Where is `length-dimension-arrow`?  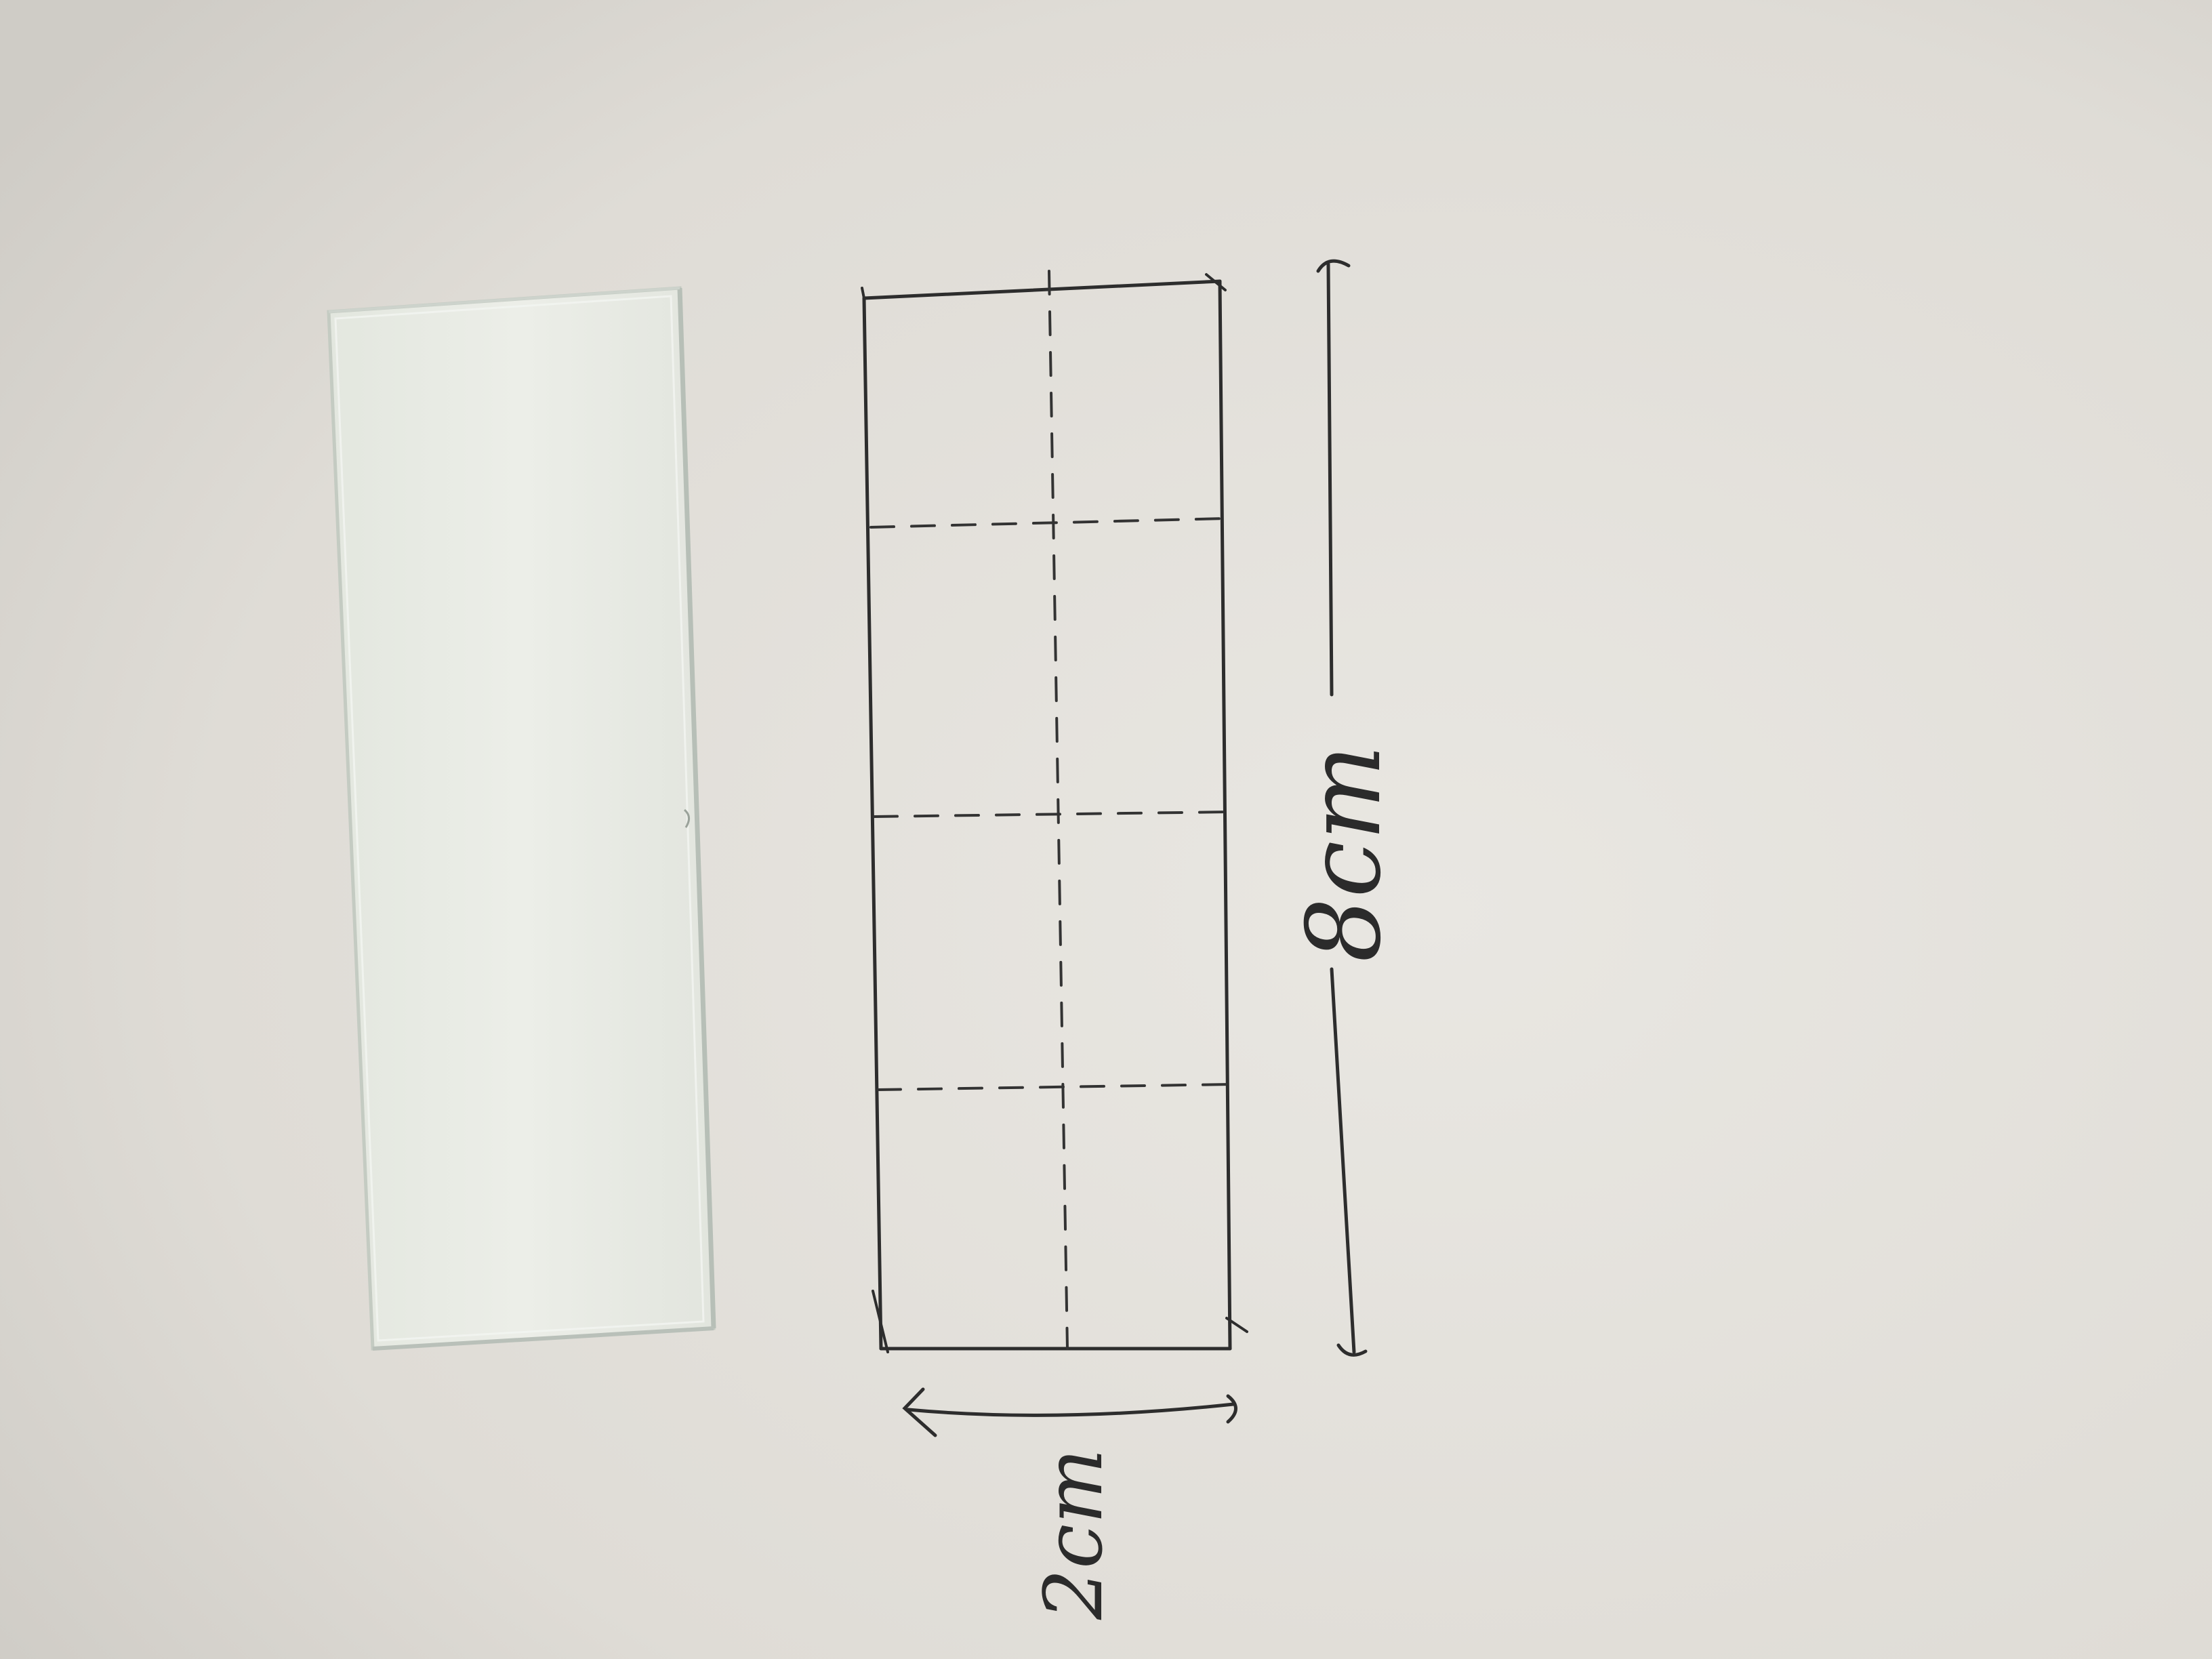
length-dimension-arrow is located at coordinates (1342, 808).